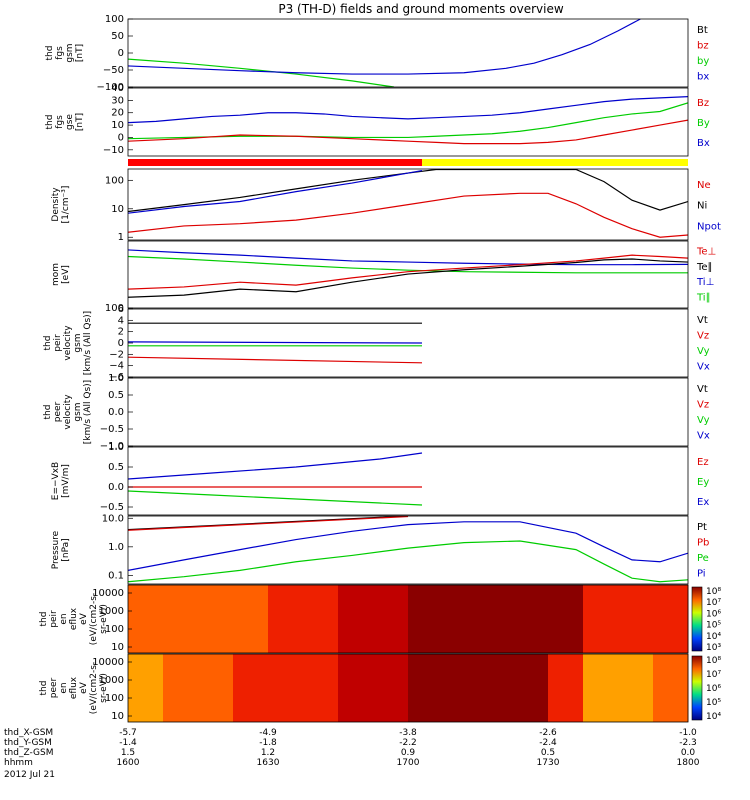 The height and width of the screenshot is (800, 750). What do you see at coordinates (268, 763) in the screenshot?
I see `x-row-value: 1630` at bounding box center [268, 763].